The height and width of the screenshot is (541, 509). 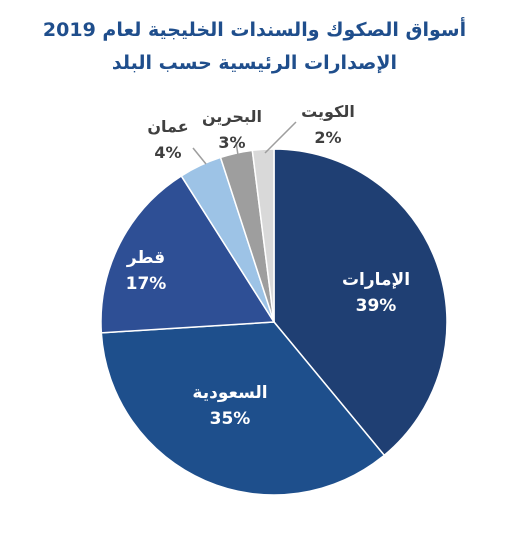 What do you see at coordinates (328, 111) in the screenshot?
I see `category-label: الكويت` at bounding box center [328, 111].